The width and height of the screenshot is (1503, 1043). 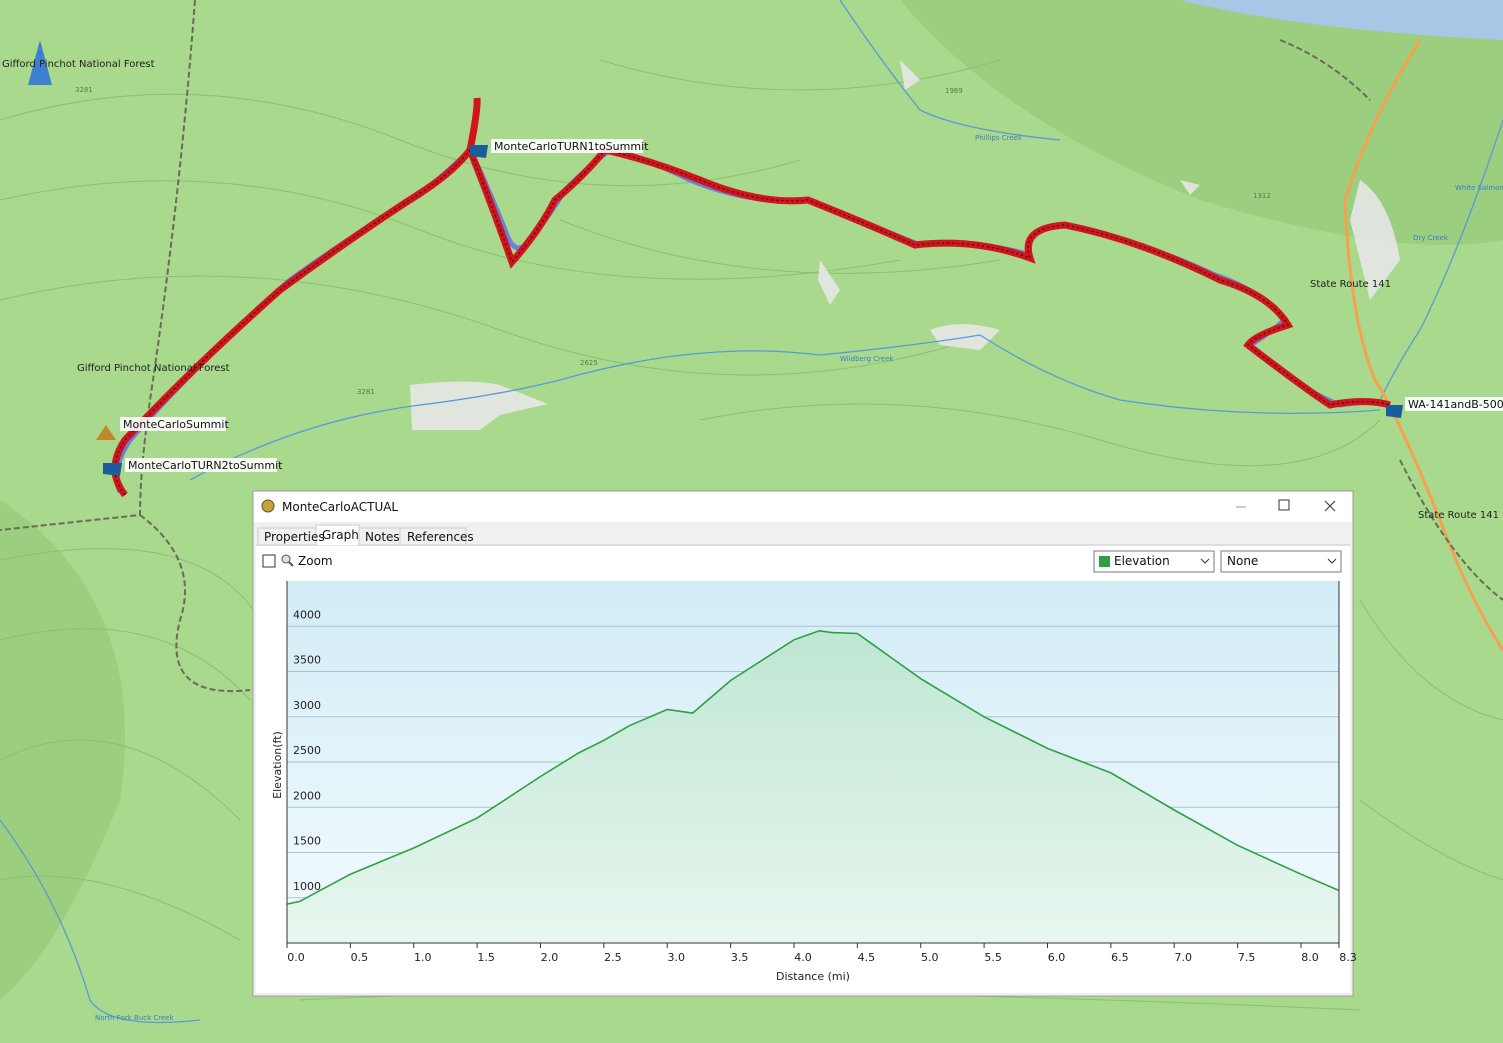 What do you see at coordinates (315, 561) in the screenshot?
I see `zoom-label: Zoom` at bounding box center [315, 561].